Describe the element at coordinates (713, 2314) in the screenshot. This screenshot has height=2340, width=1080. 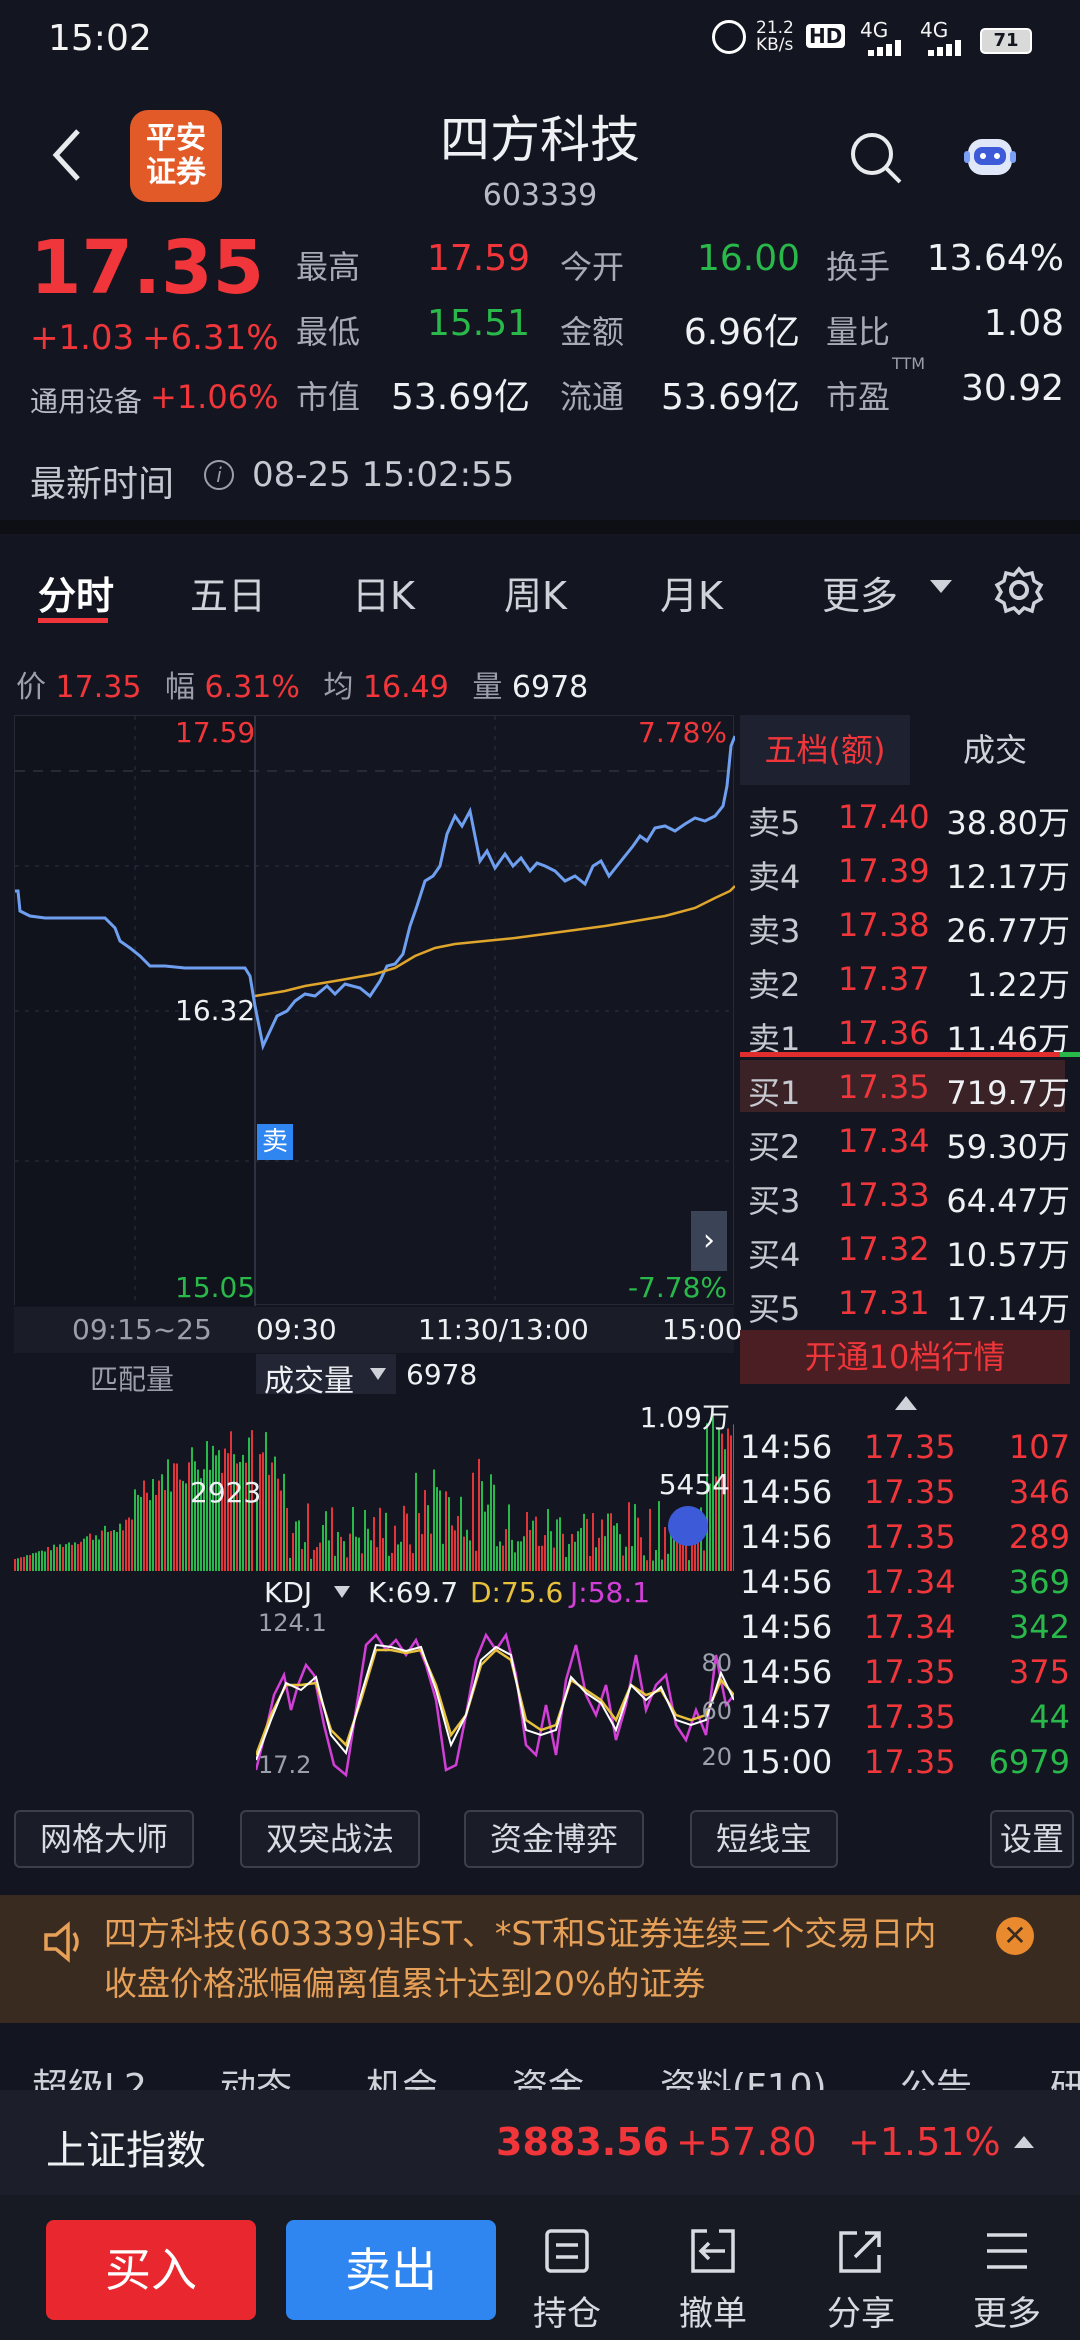
I see `cancel-order-label: 撤单` at that location.